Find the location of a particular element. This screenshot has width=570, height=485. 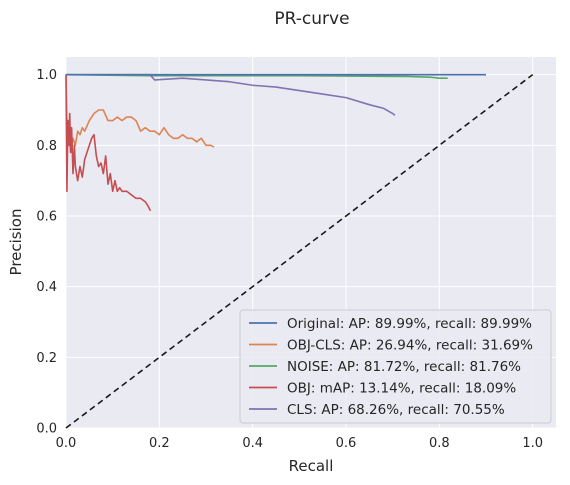

y-tick-label: 0.4 is located at coordinates (46, 287).